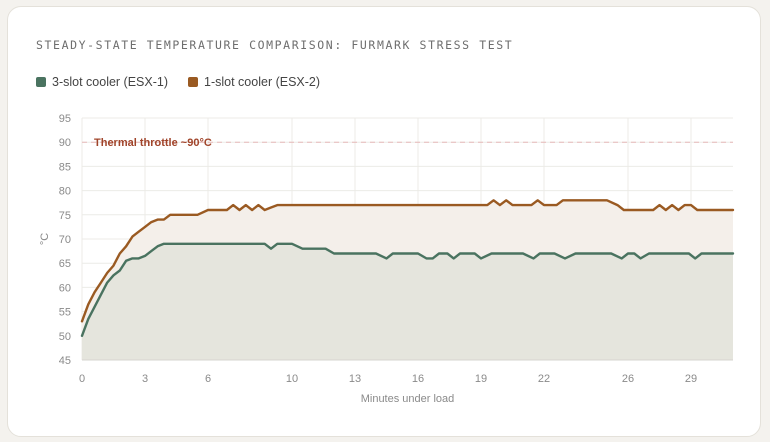 This screenshot has width=770, height=442. I want to click on y-tick-label: 60, so click(65, 288).